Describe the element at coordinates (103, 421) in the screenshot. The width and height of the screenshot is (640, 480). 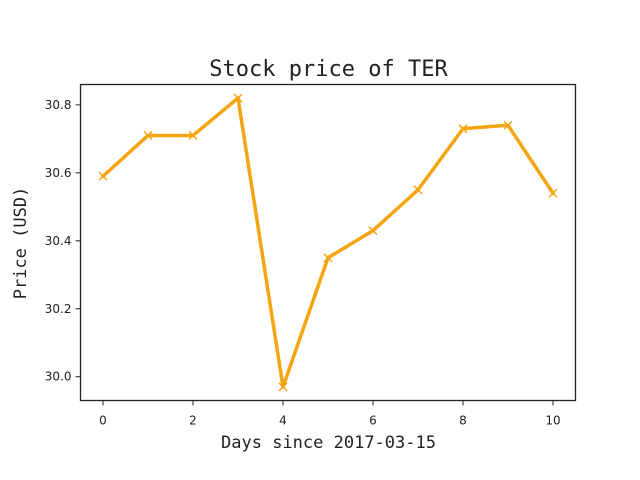
I see `x-tick-label: 0` at that location.